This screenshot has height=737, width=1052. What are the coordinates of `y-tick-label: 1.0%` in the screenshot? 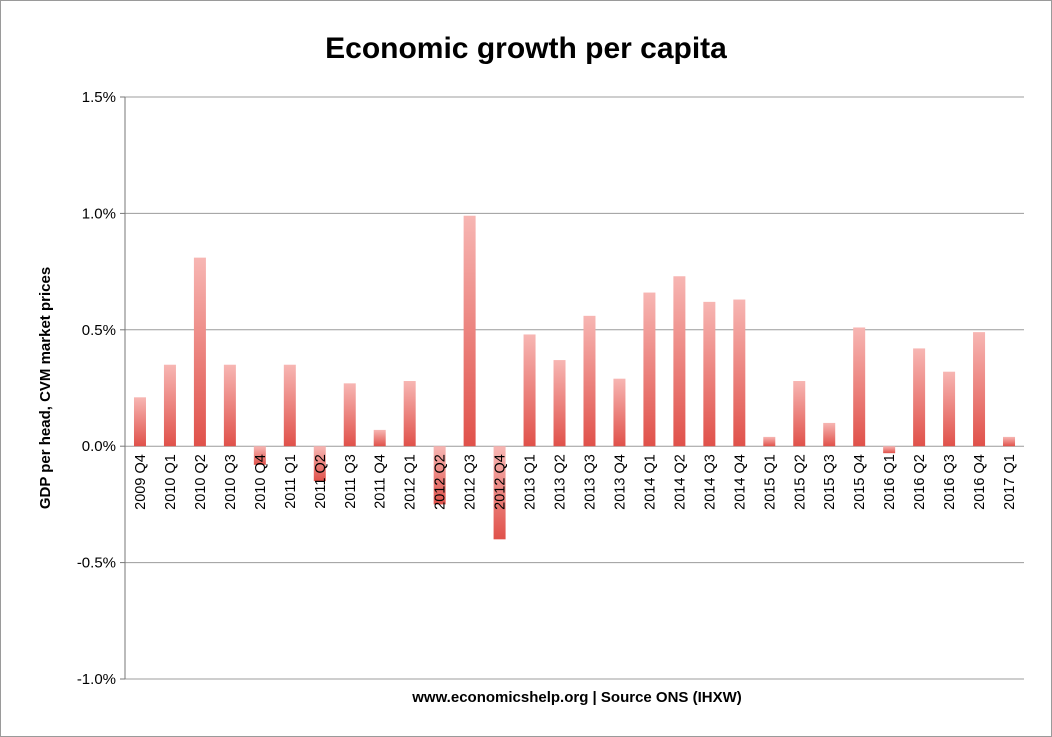 It's located at (99, 213).